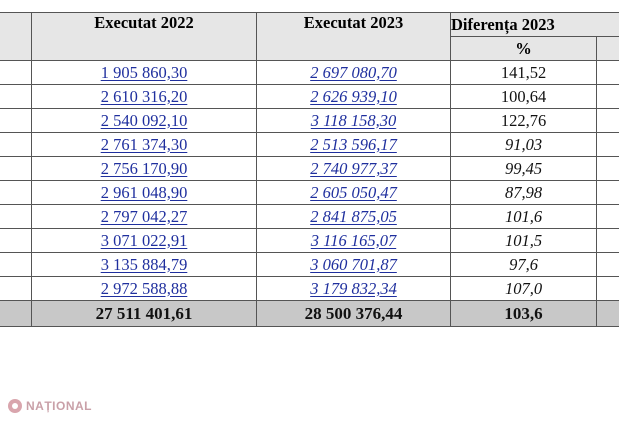 This screenshot has height=421, width=619. I want to click on cell-executat-2022: 1 905 860,30, so click(144, 72).